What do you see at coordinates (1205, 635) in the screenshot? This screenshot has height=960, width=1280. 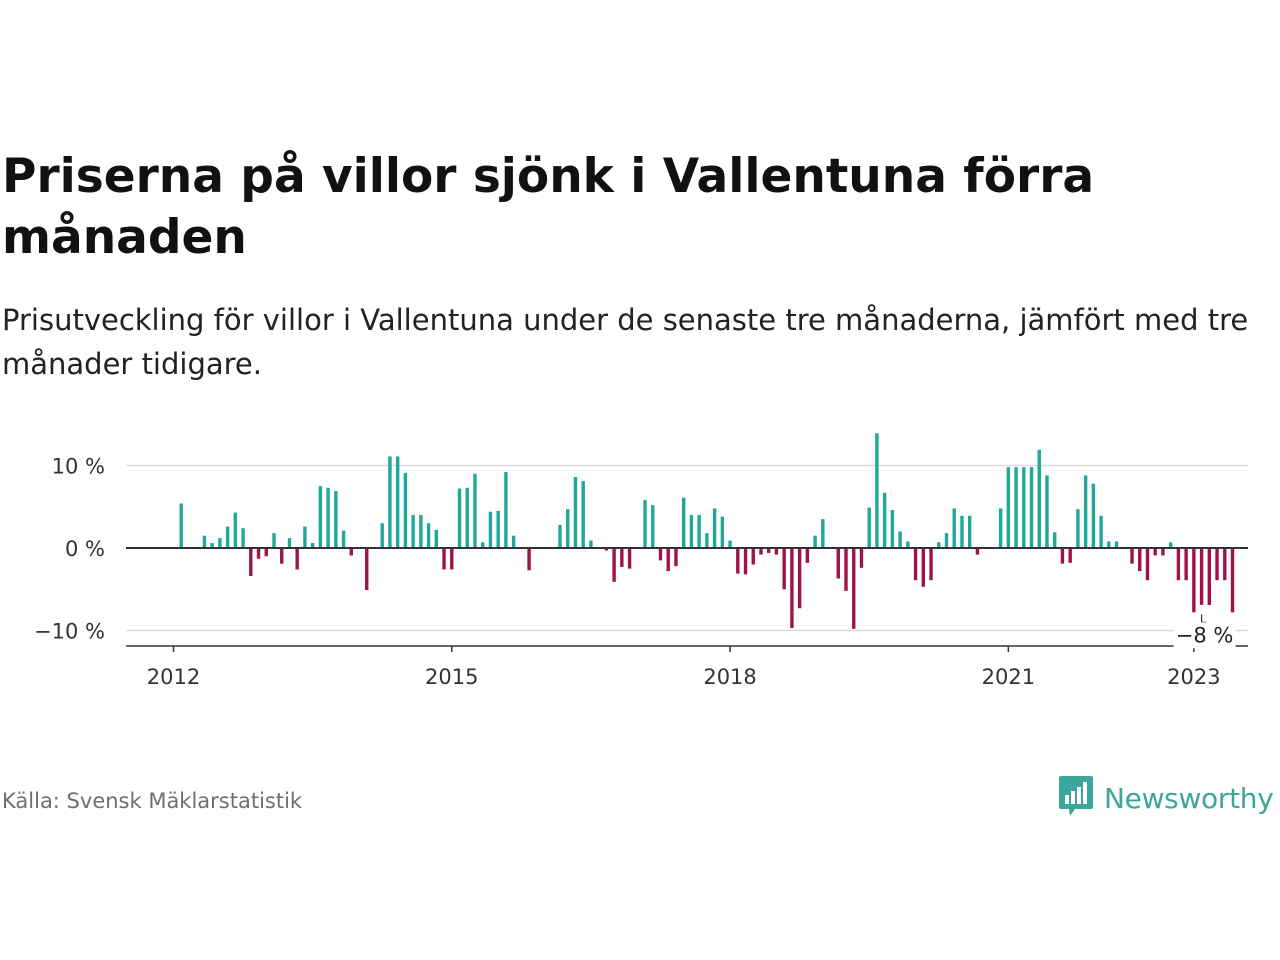 I see `annotation-label: −8 %` at bounding box center [1205, 635].